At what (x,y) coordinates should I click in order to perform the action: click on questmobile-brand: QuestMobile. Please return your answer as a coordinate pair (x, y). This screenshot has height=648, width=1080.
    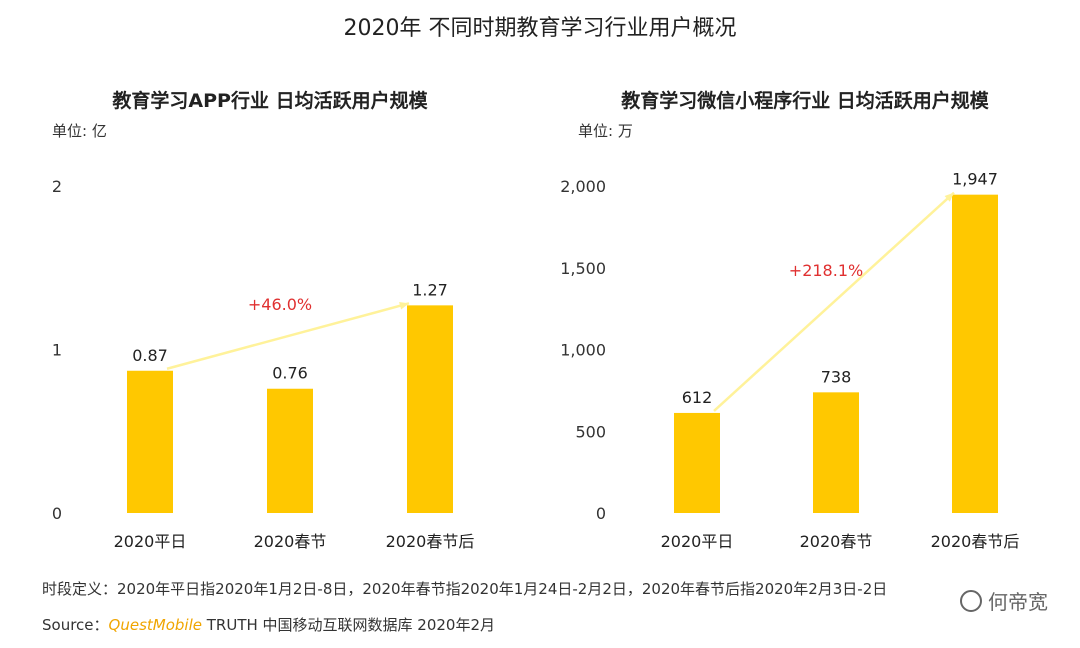
    Looking at the image, I should click on (155, 625).